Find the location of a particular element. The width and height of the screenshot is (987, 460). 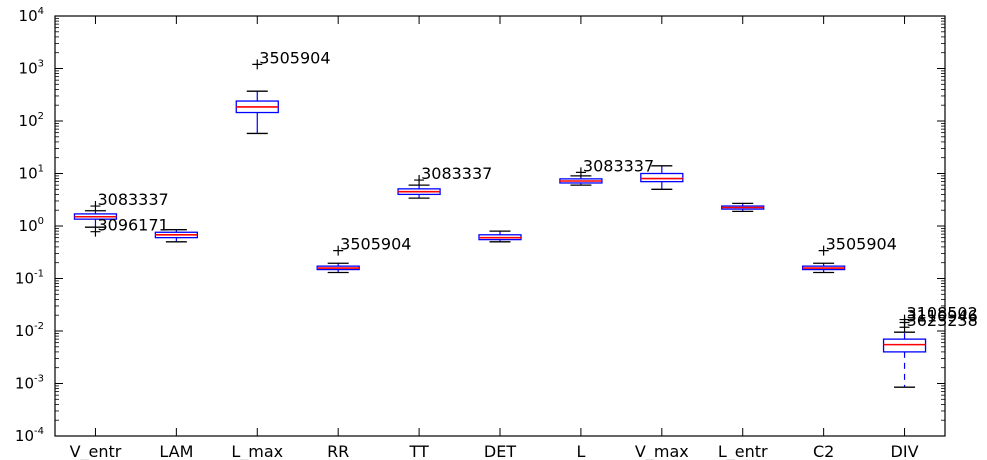

outlier-label: 3110946 is located at coordinates (942, 316).